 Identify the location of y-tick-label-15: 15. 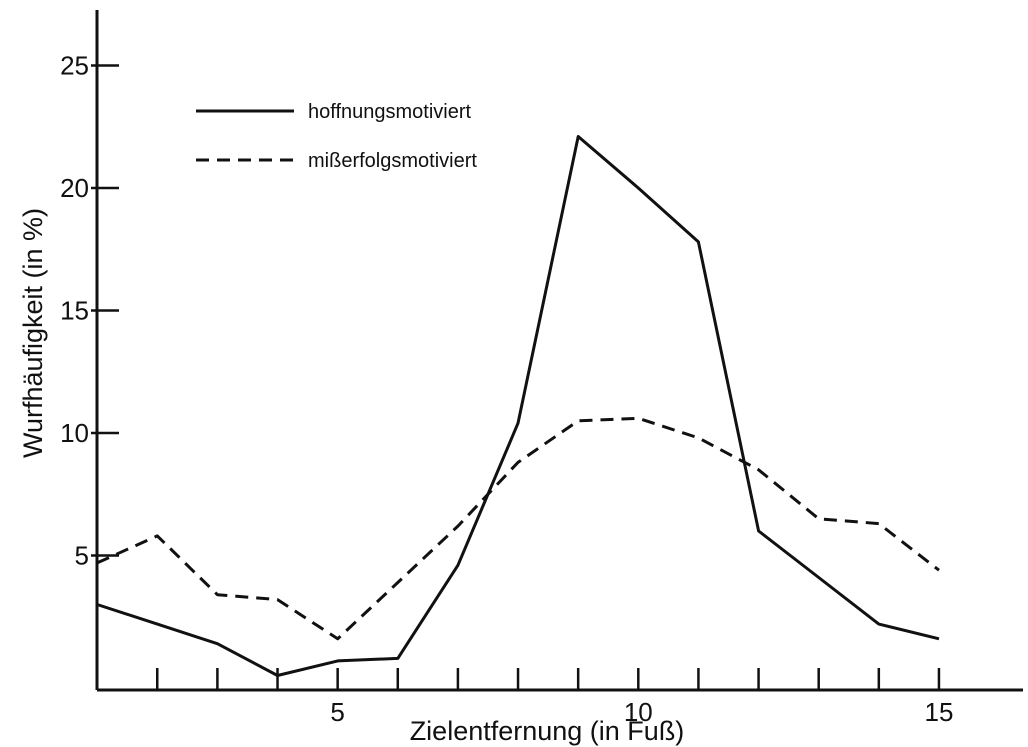
(74, 311).